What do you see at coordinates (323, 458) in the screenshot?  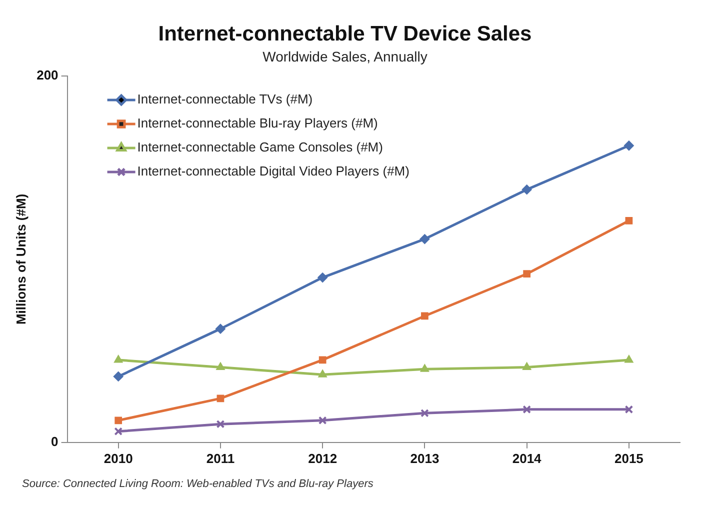 I see `x-tick-label: 2012` at bounding box center [323, 458].